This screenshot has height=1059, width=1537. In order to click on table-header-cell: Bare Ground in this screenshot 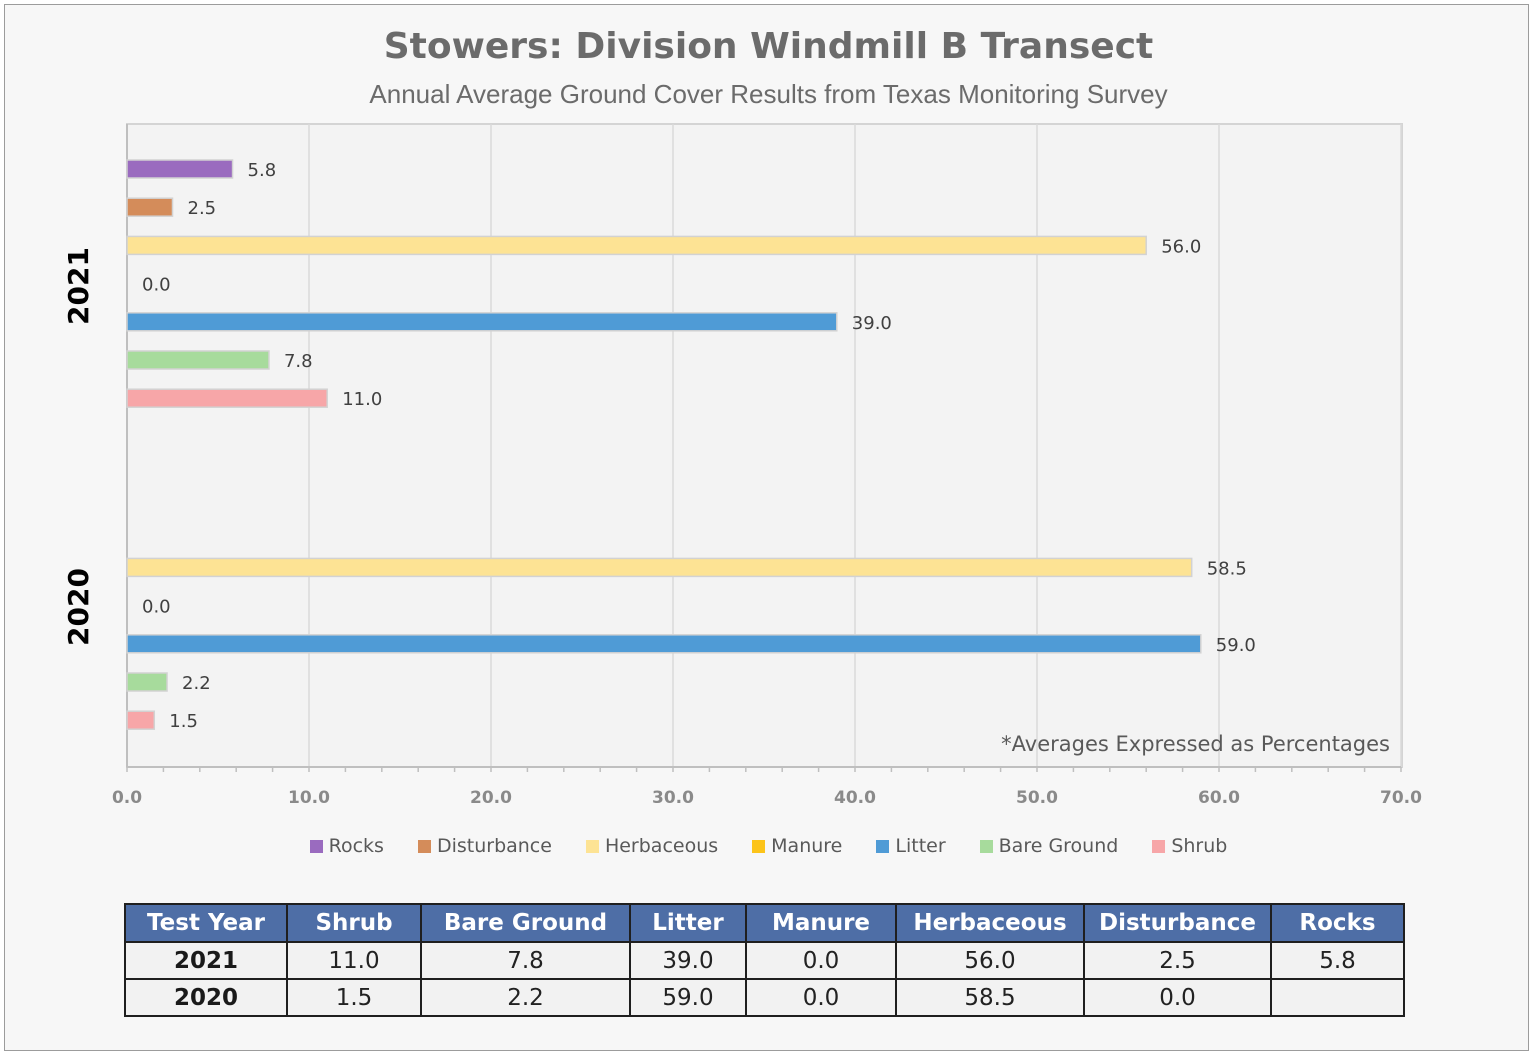, I will do `click(525, 923)`.